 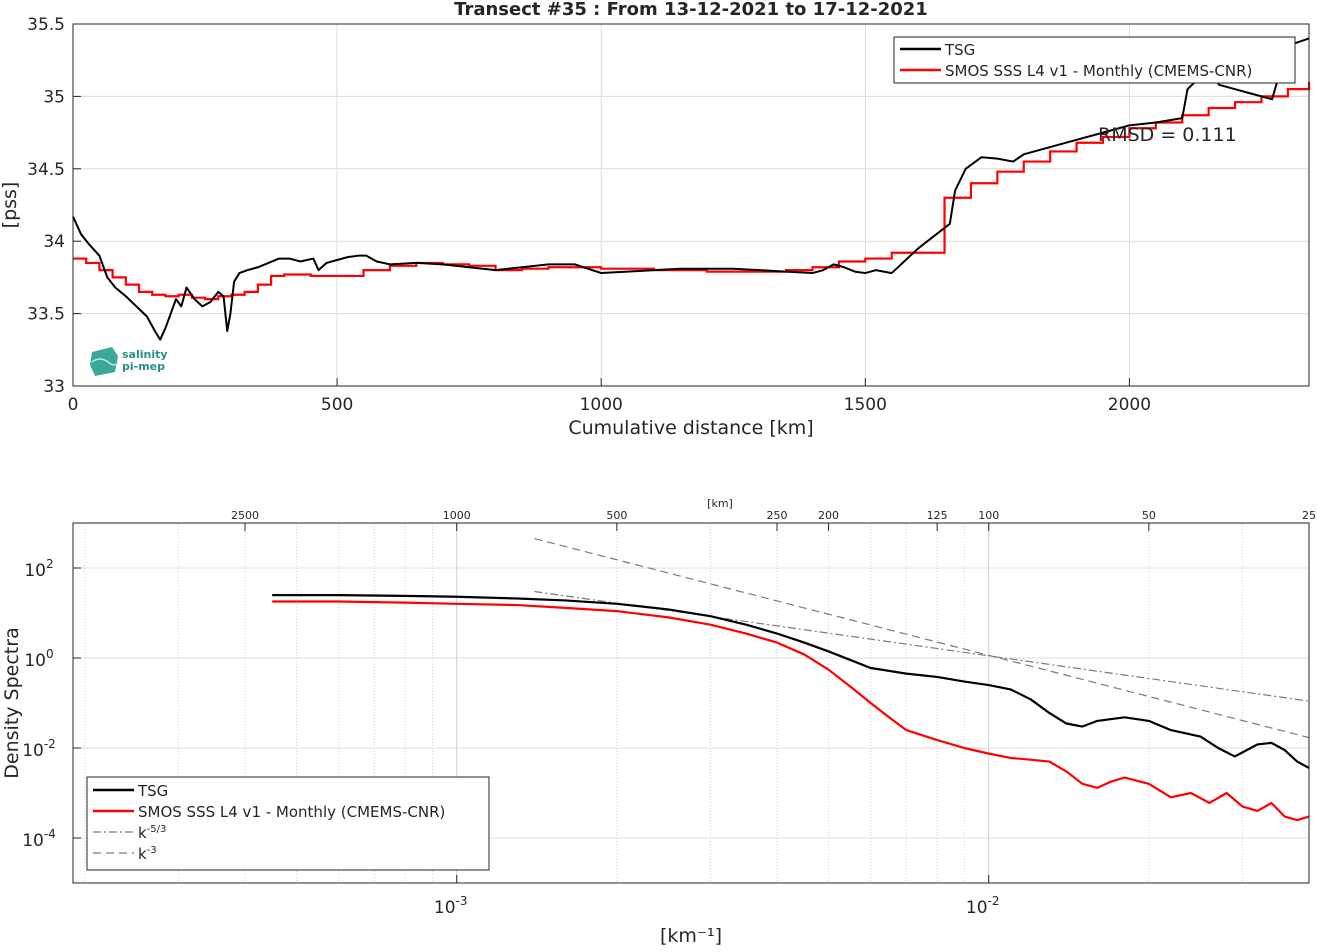 I want to click on y-tick-label: 35.5, so click(x=46, y=25).